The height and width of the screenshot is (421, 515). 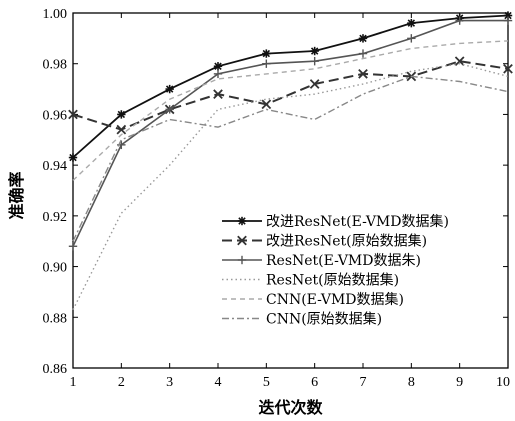 I want to click on x-tick-label: 1, so click(x=73, y=382).